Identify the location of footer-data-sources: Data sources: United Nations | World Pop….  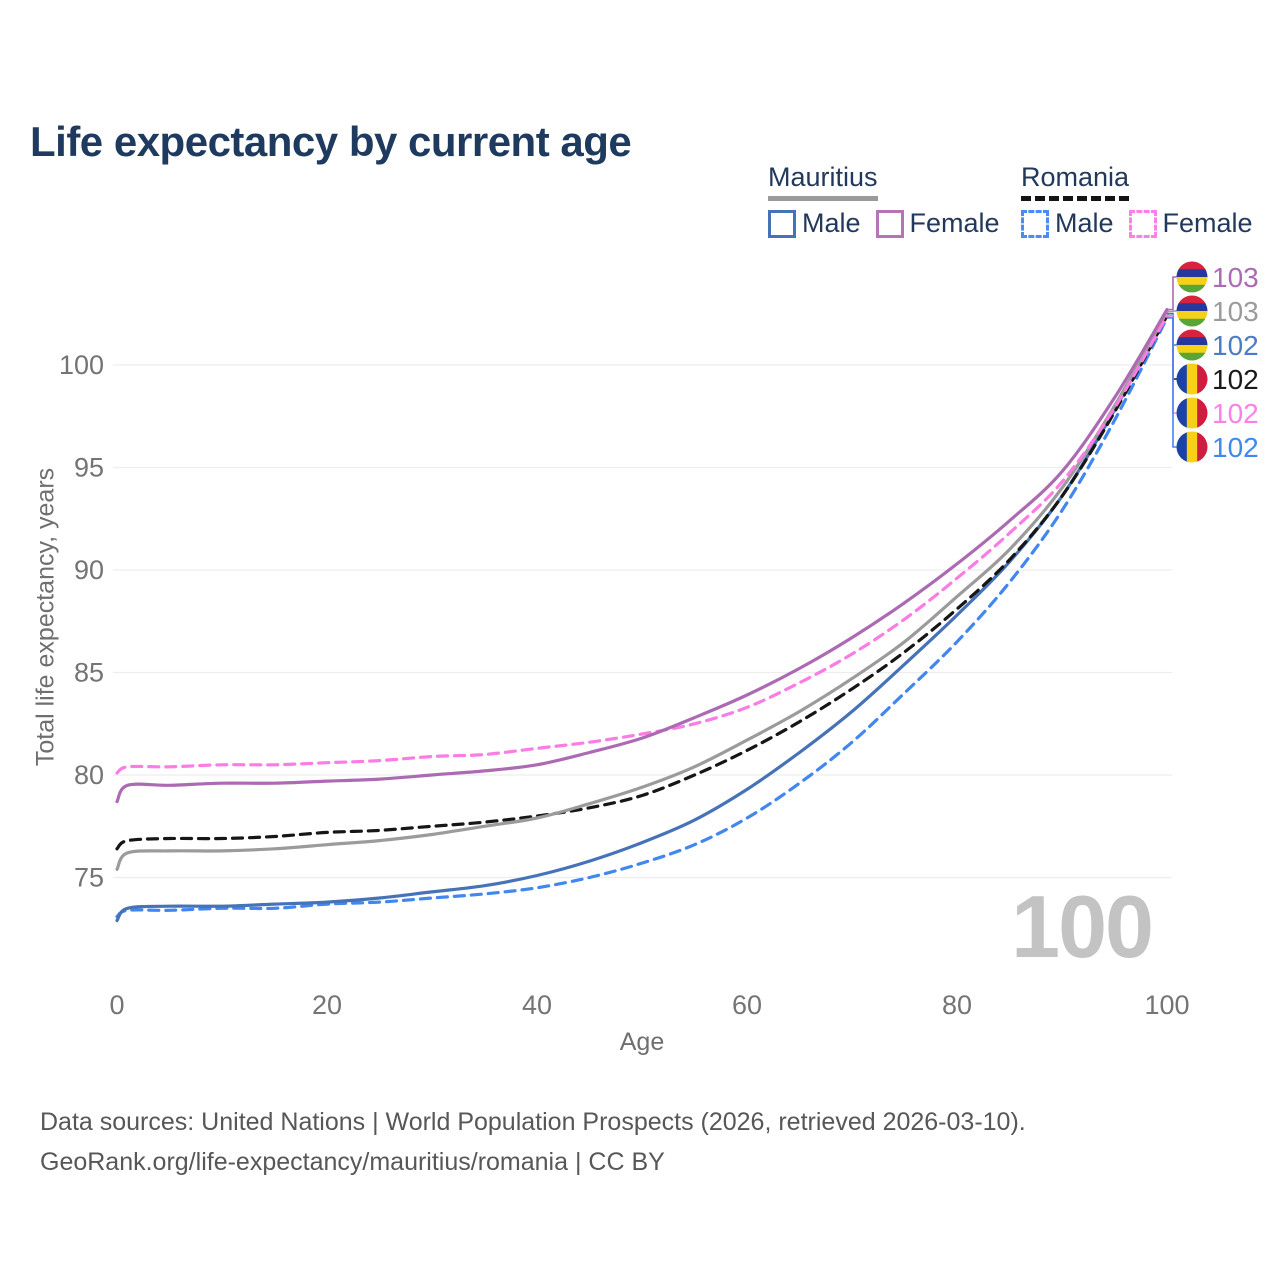
(533, 1122).